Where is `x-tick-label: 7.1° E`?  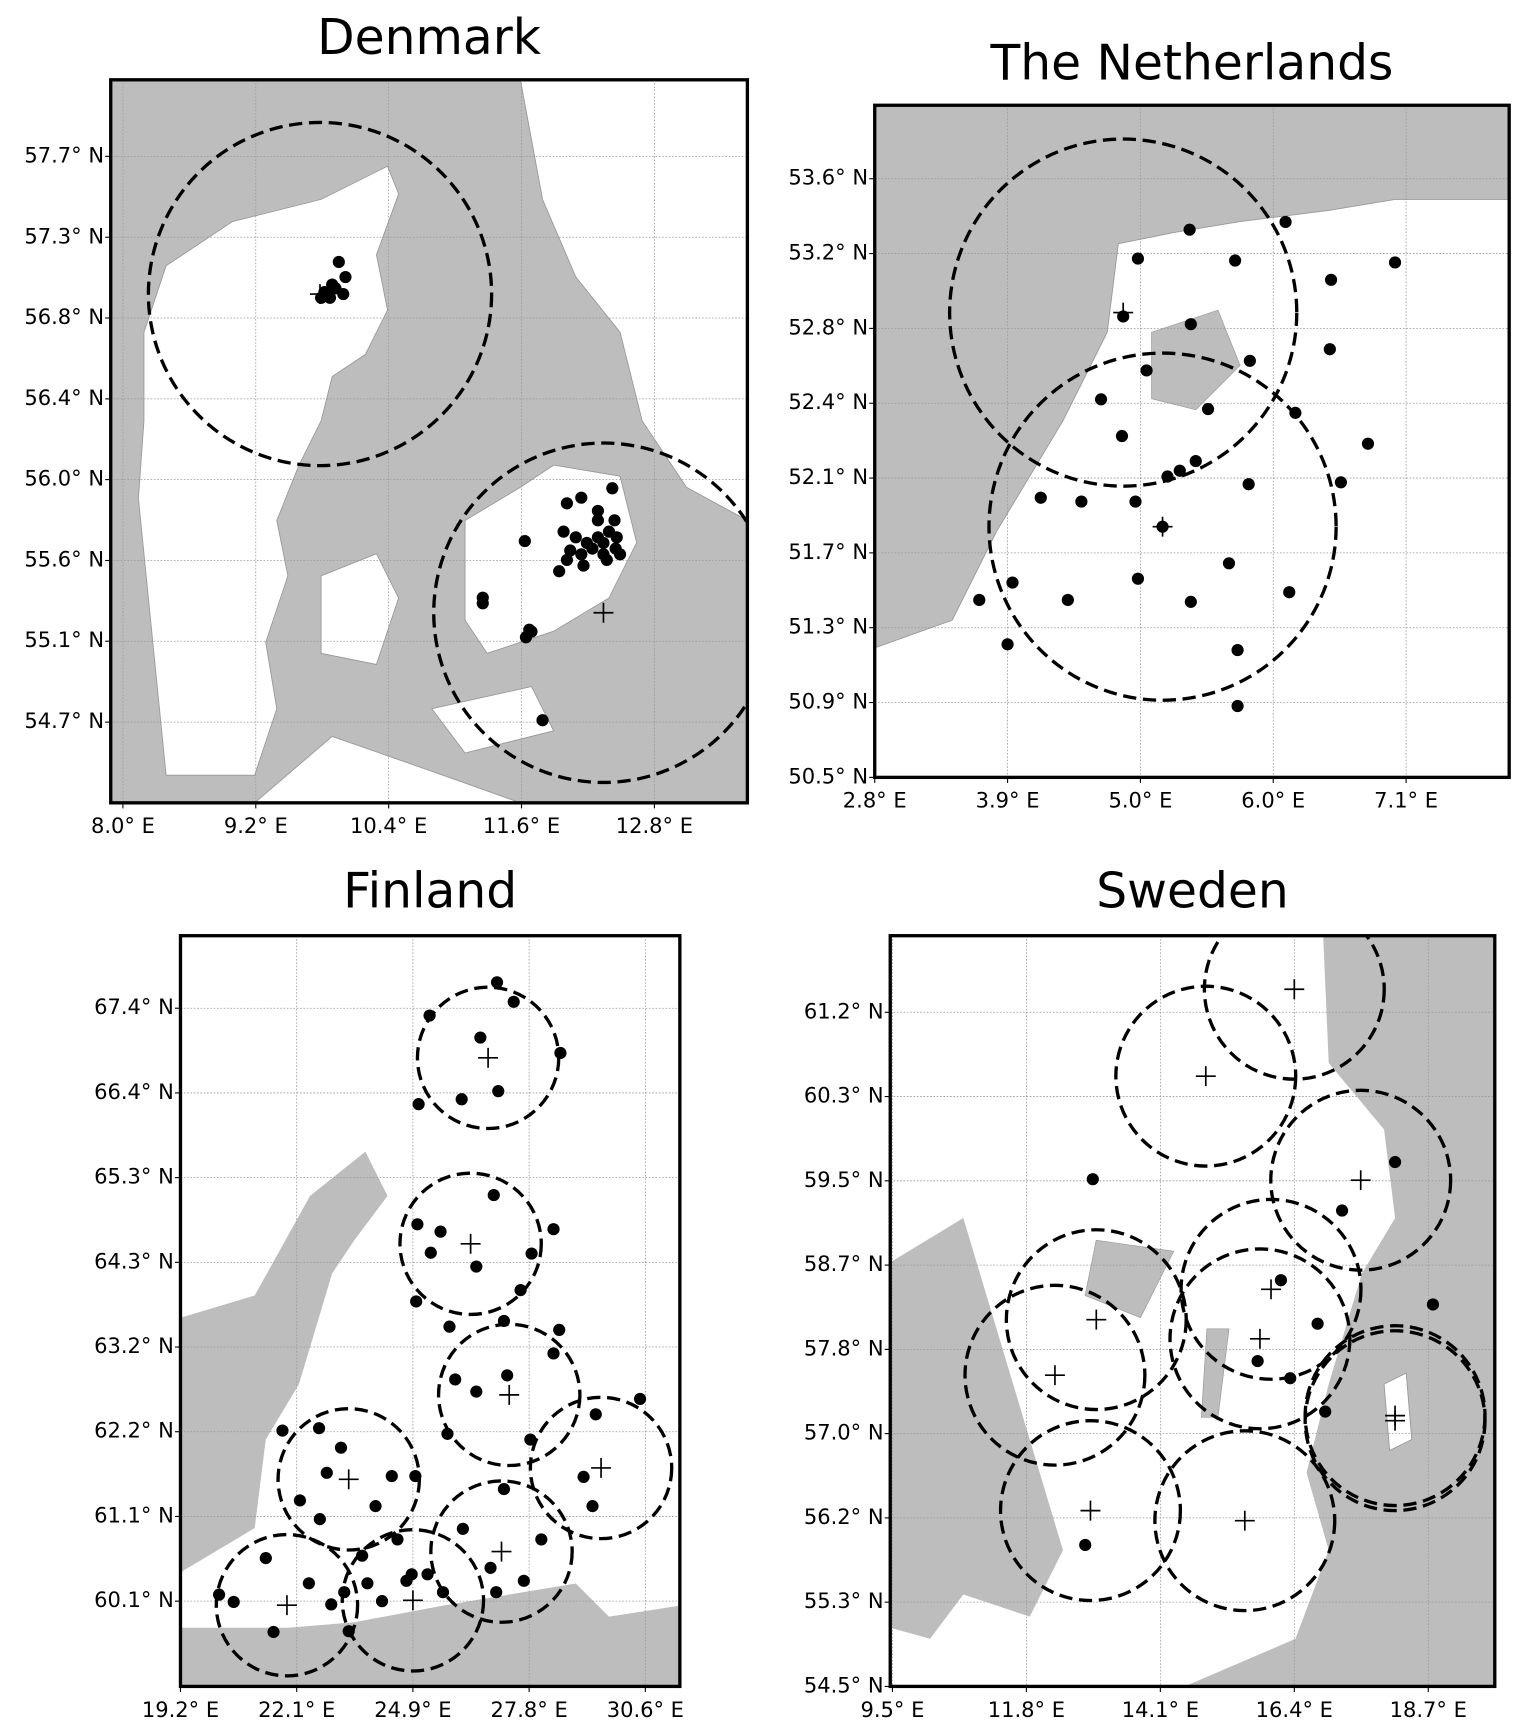
x-tick-label: 7.1° E is located at coordinates (1406, 800).